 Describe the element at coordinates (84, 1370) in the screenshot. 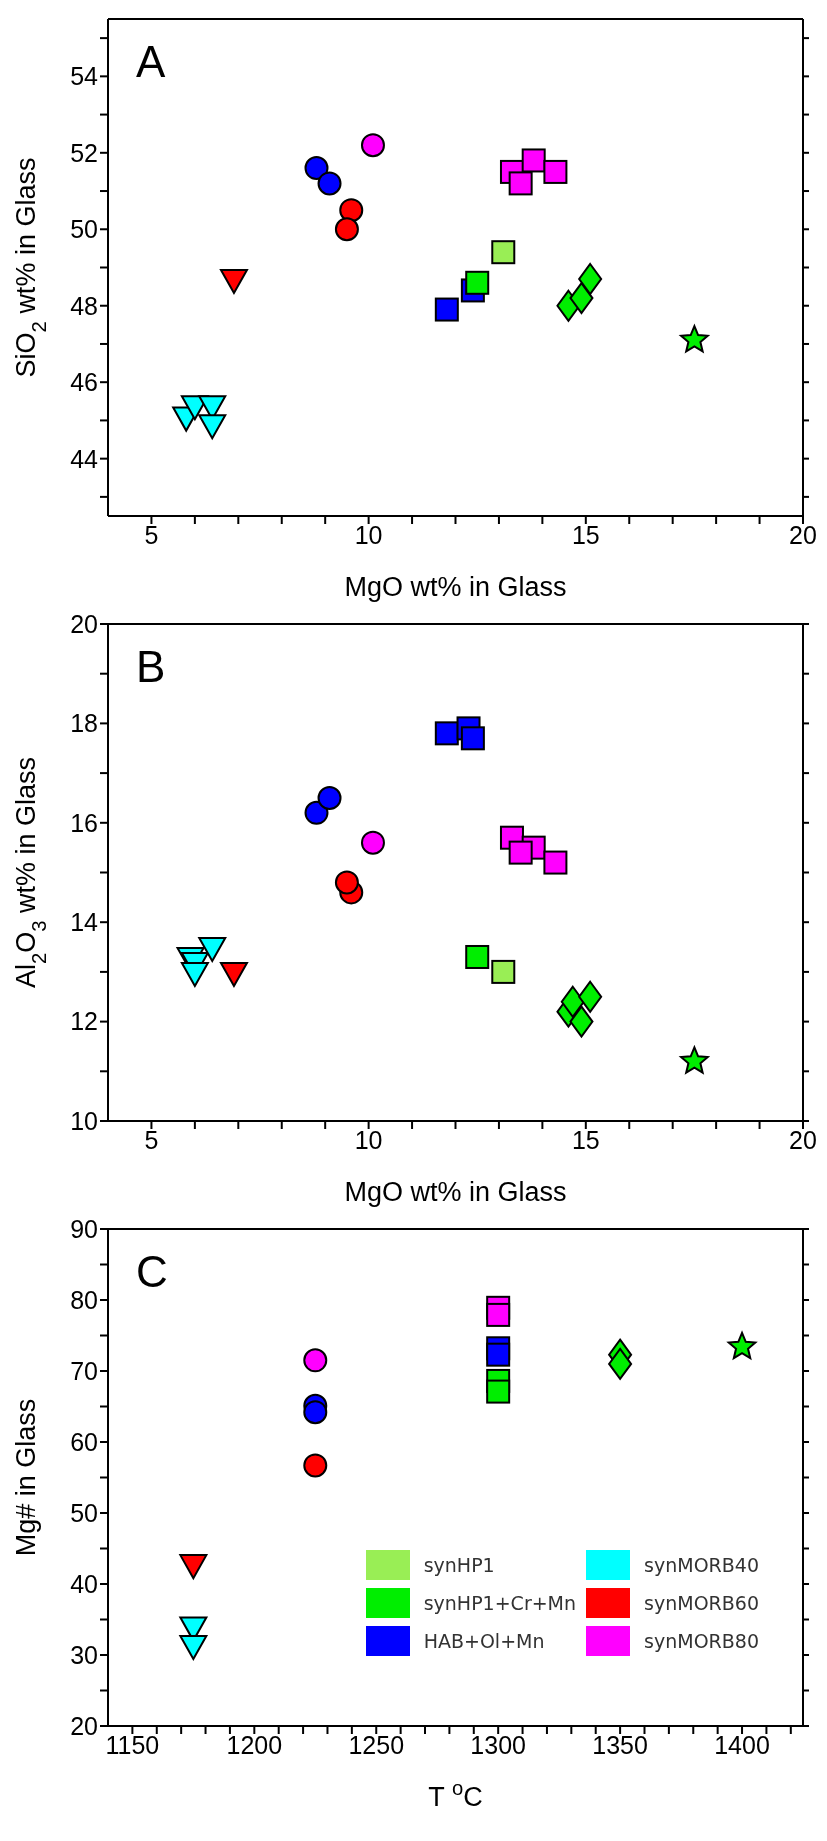

I see `y-tick-label: 70` at that location.